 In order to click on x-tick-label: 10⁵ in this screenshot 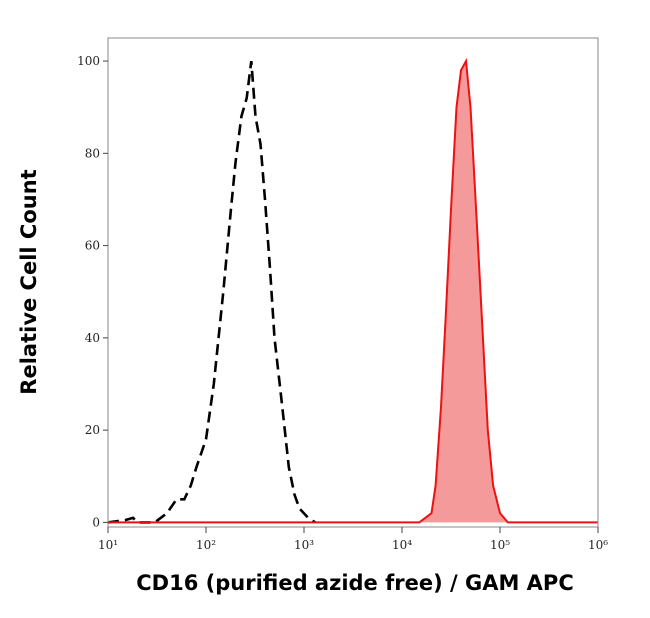, I will do `click(500, 545)`.